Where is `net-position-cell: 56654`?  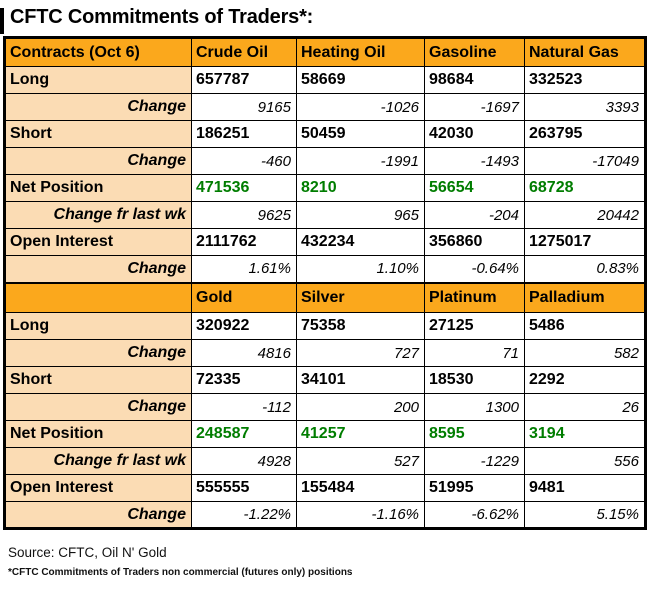
net-position-cell: 56654 is located at coordinates (474, 188).